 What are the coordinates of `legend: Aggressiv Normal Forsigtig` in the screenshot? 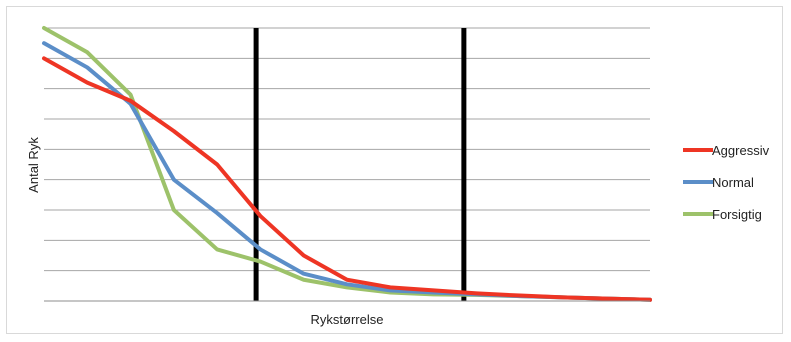 It's located at (726, 182).